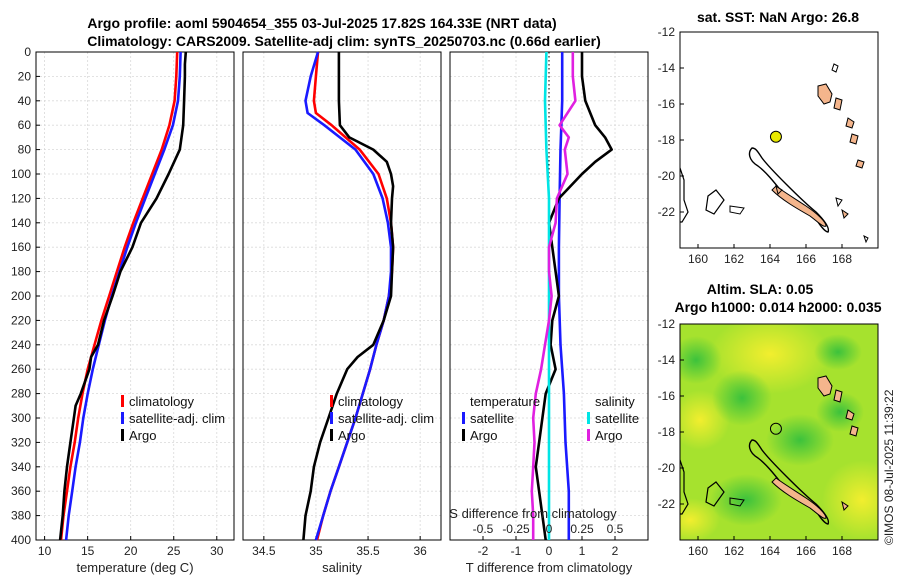 The image size is (900, 580). Describe the element at coordinates (615, 401) in the screenshot. I see `legend-header-salinity: salinity` at that location.